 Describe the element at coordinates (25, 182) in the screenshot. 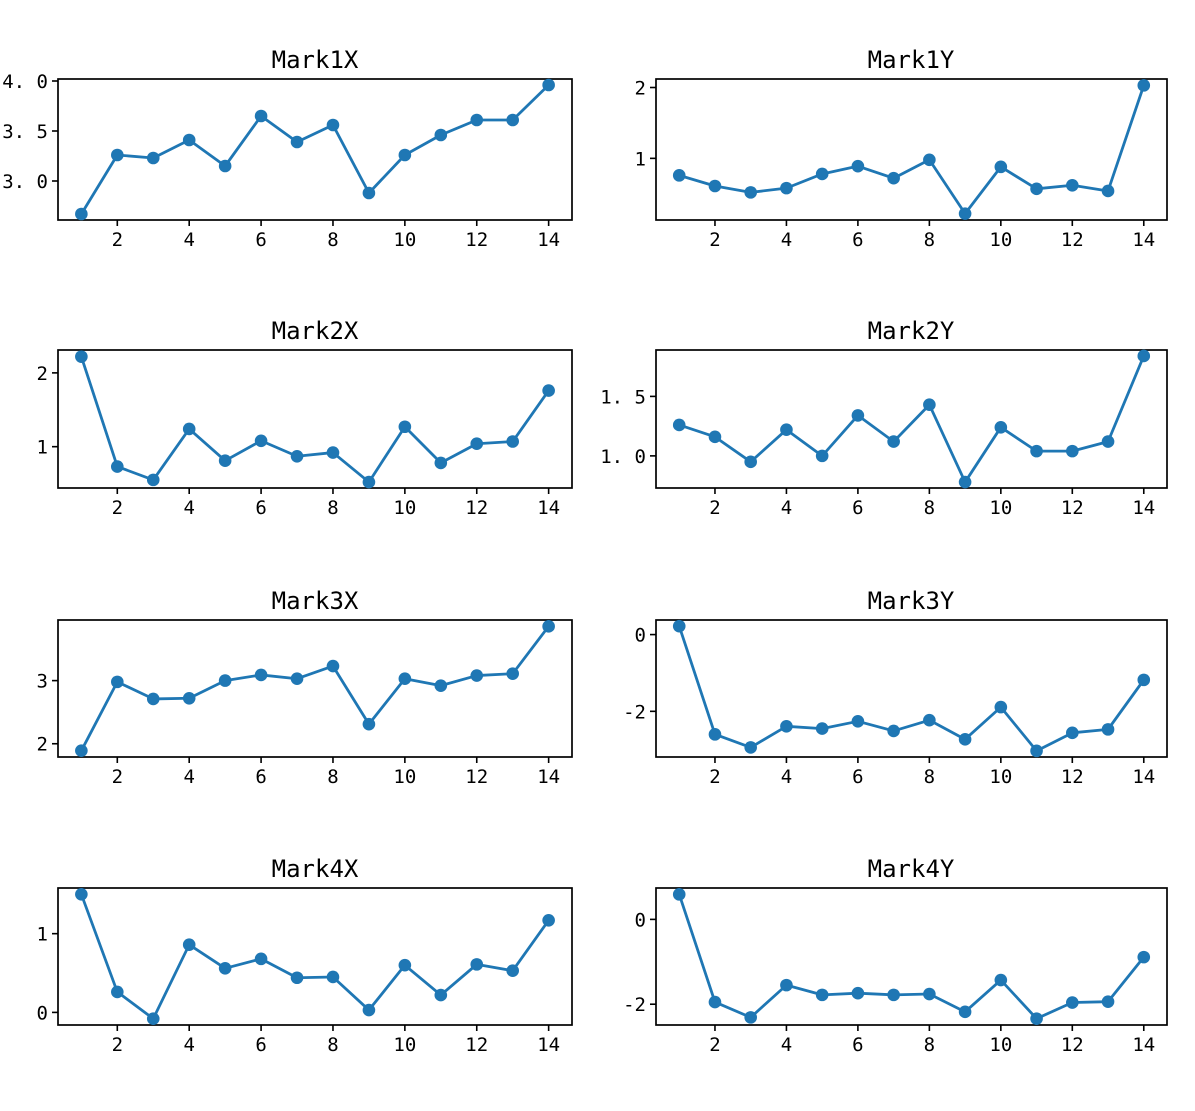

I see `y-tick-label: 3. 0` at that location.